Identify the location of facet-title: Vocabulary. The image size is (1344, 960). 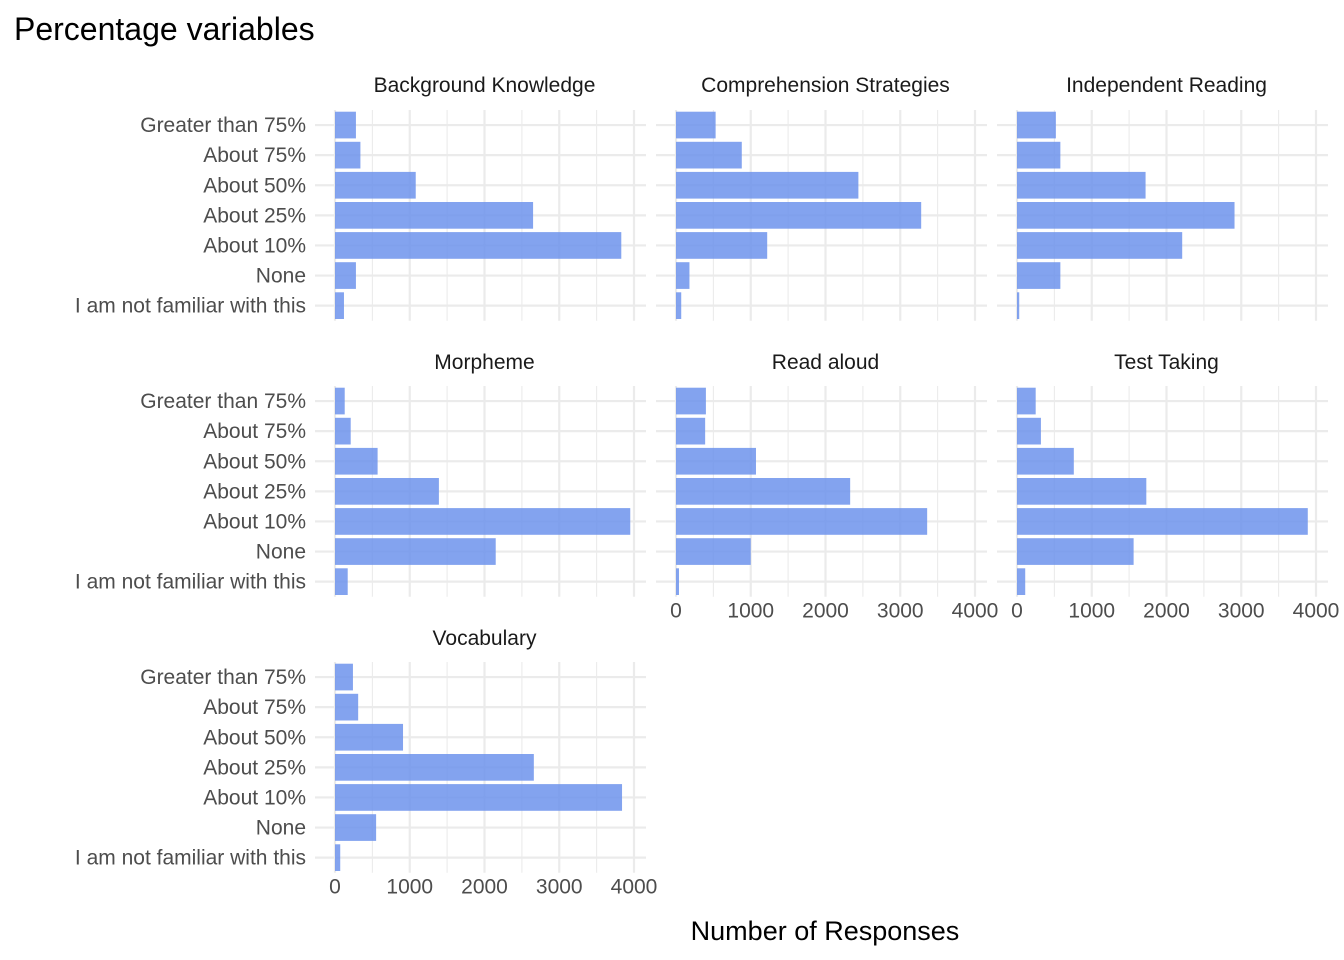
(485, 638).